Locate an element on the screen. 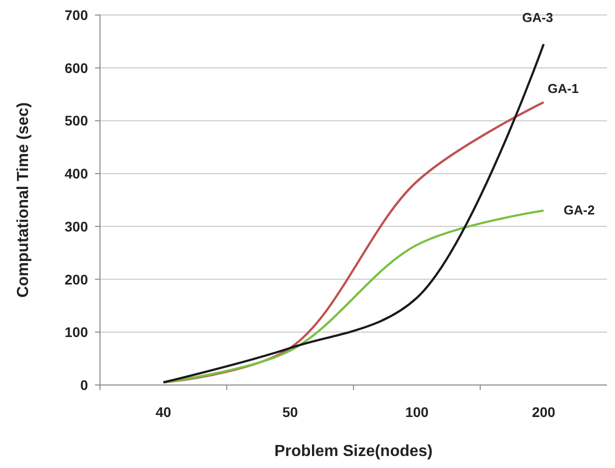 The image size is (615, 468). y-axis-title: Computational Time (sec) is located at coordinates (23, 200).